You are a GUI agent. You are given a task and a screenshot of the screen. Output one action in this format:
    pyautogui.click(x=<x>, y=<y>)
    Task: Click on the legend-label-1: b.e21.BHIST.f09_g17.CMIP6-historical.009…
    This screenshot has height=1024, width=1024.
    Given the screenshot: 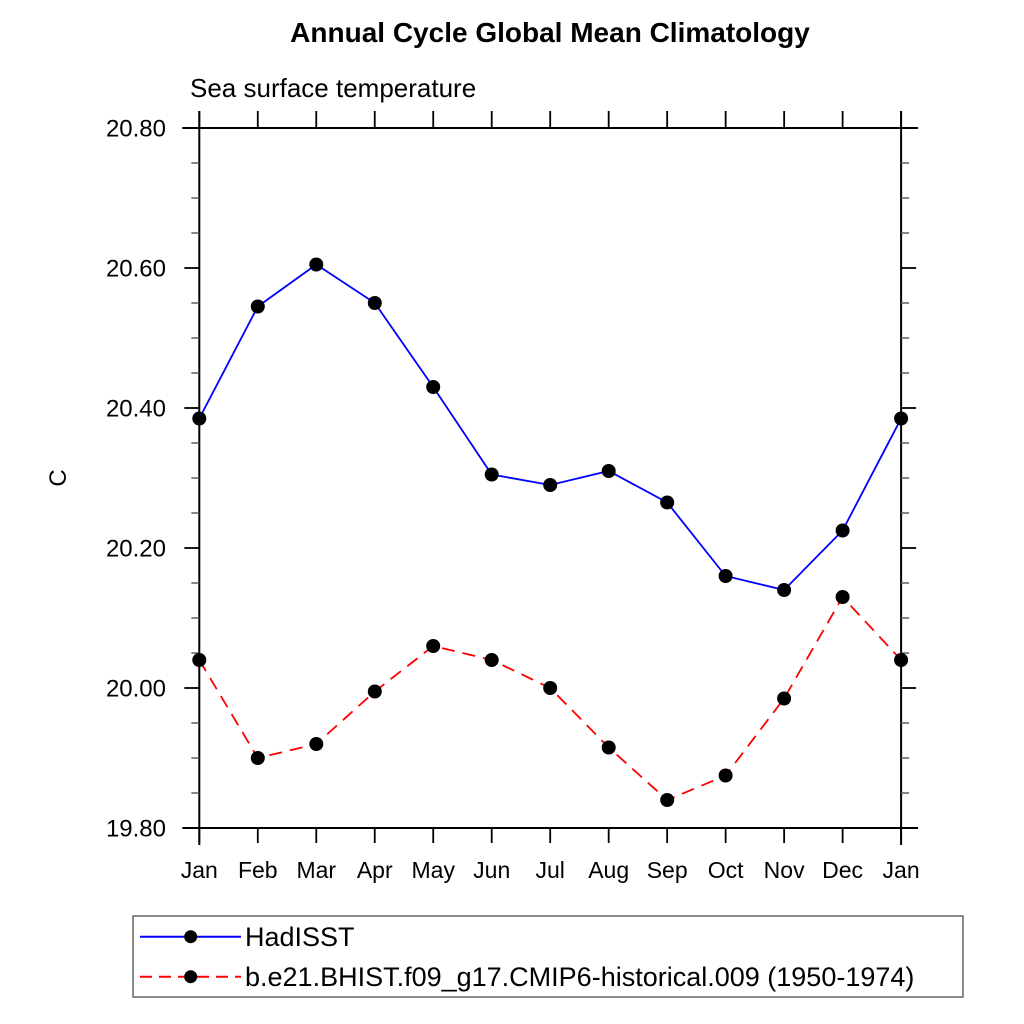 What is the action you would take?
    pyautogui.click(x=579, y=977)
    